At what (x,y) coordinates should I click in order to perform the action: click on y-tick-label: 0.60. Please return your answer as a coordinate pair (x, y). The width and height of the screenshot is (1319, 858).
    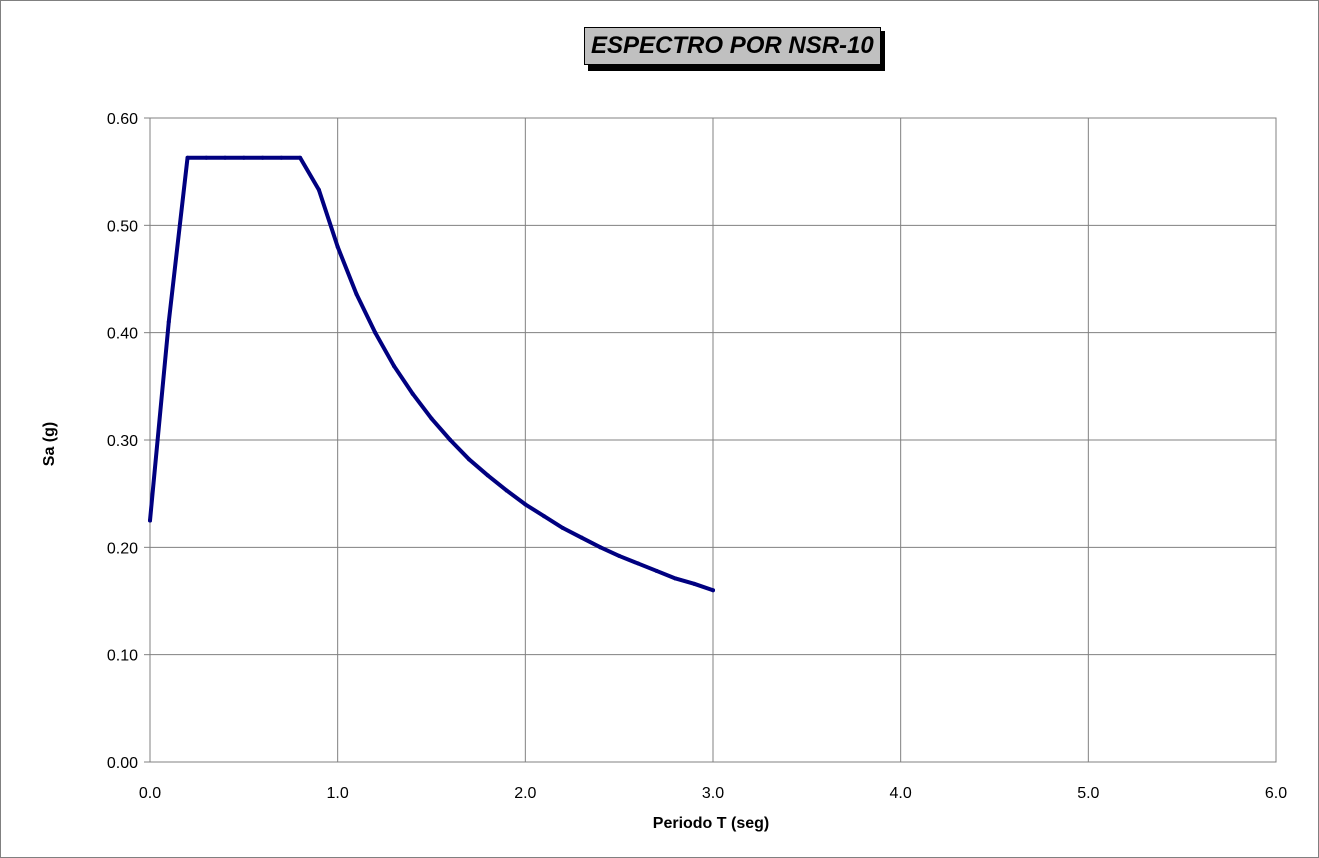
    Looking at the image, I should click on (122, 119).